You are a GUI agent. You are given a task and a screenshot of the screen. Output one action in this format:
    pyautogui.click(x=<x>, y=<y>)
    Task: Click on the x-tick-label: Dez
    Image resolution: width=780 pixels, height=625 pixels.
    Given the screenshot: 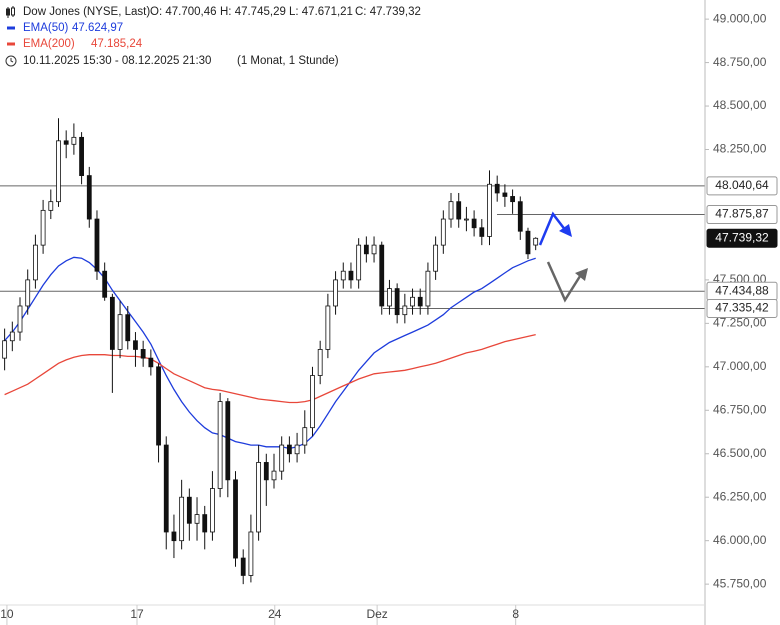 What is the action you would take?
    pyautogui.click(x=376, y=614)
    